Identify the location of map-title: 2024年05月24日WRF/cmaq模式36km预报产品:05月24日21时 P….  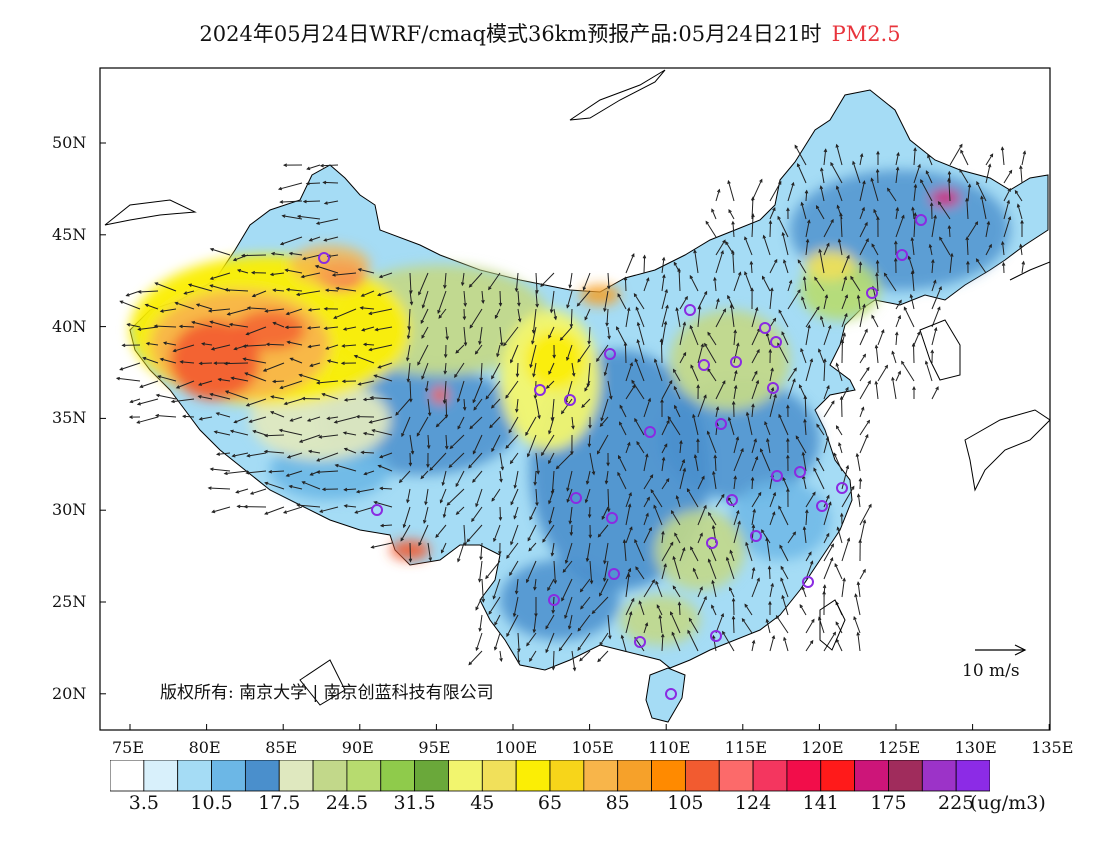
(550, 33).